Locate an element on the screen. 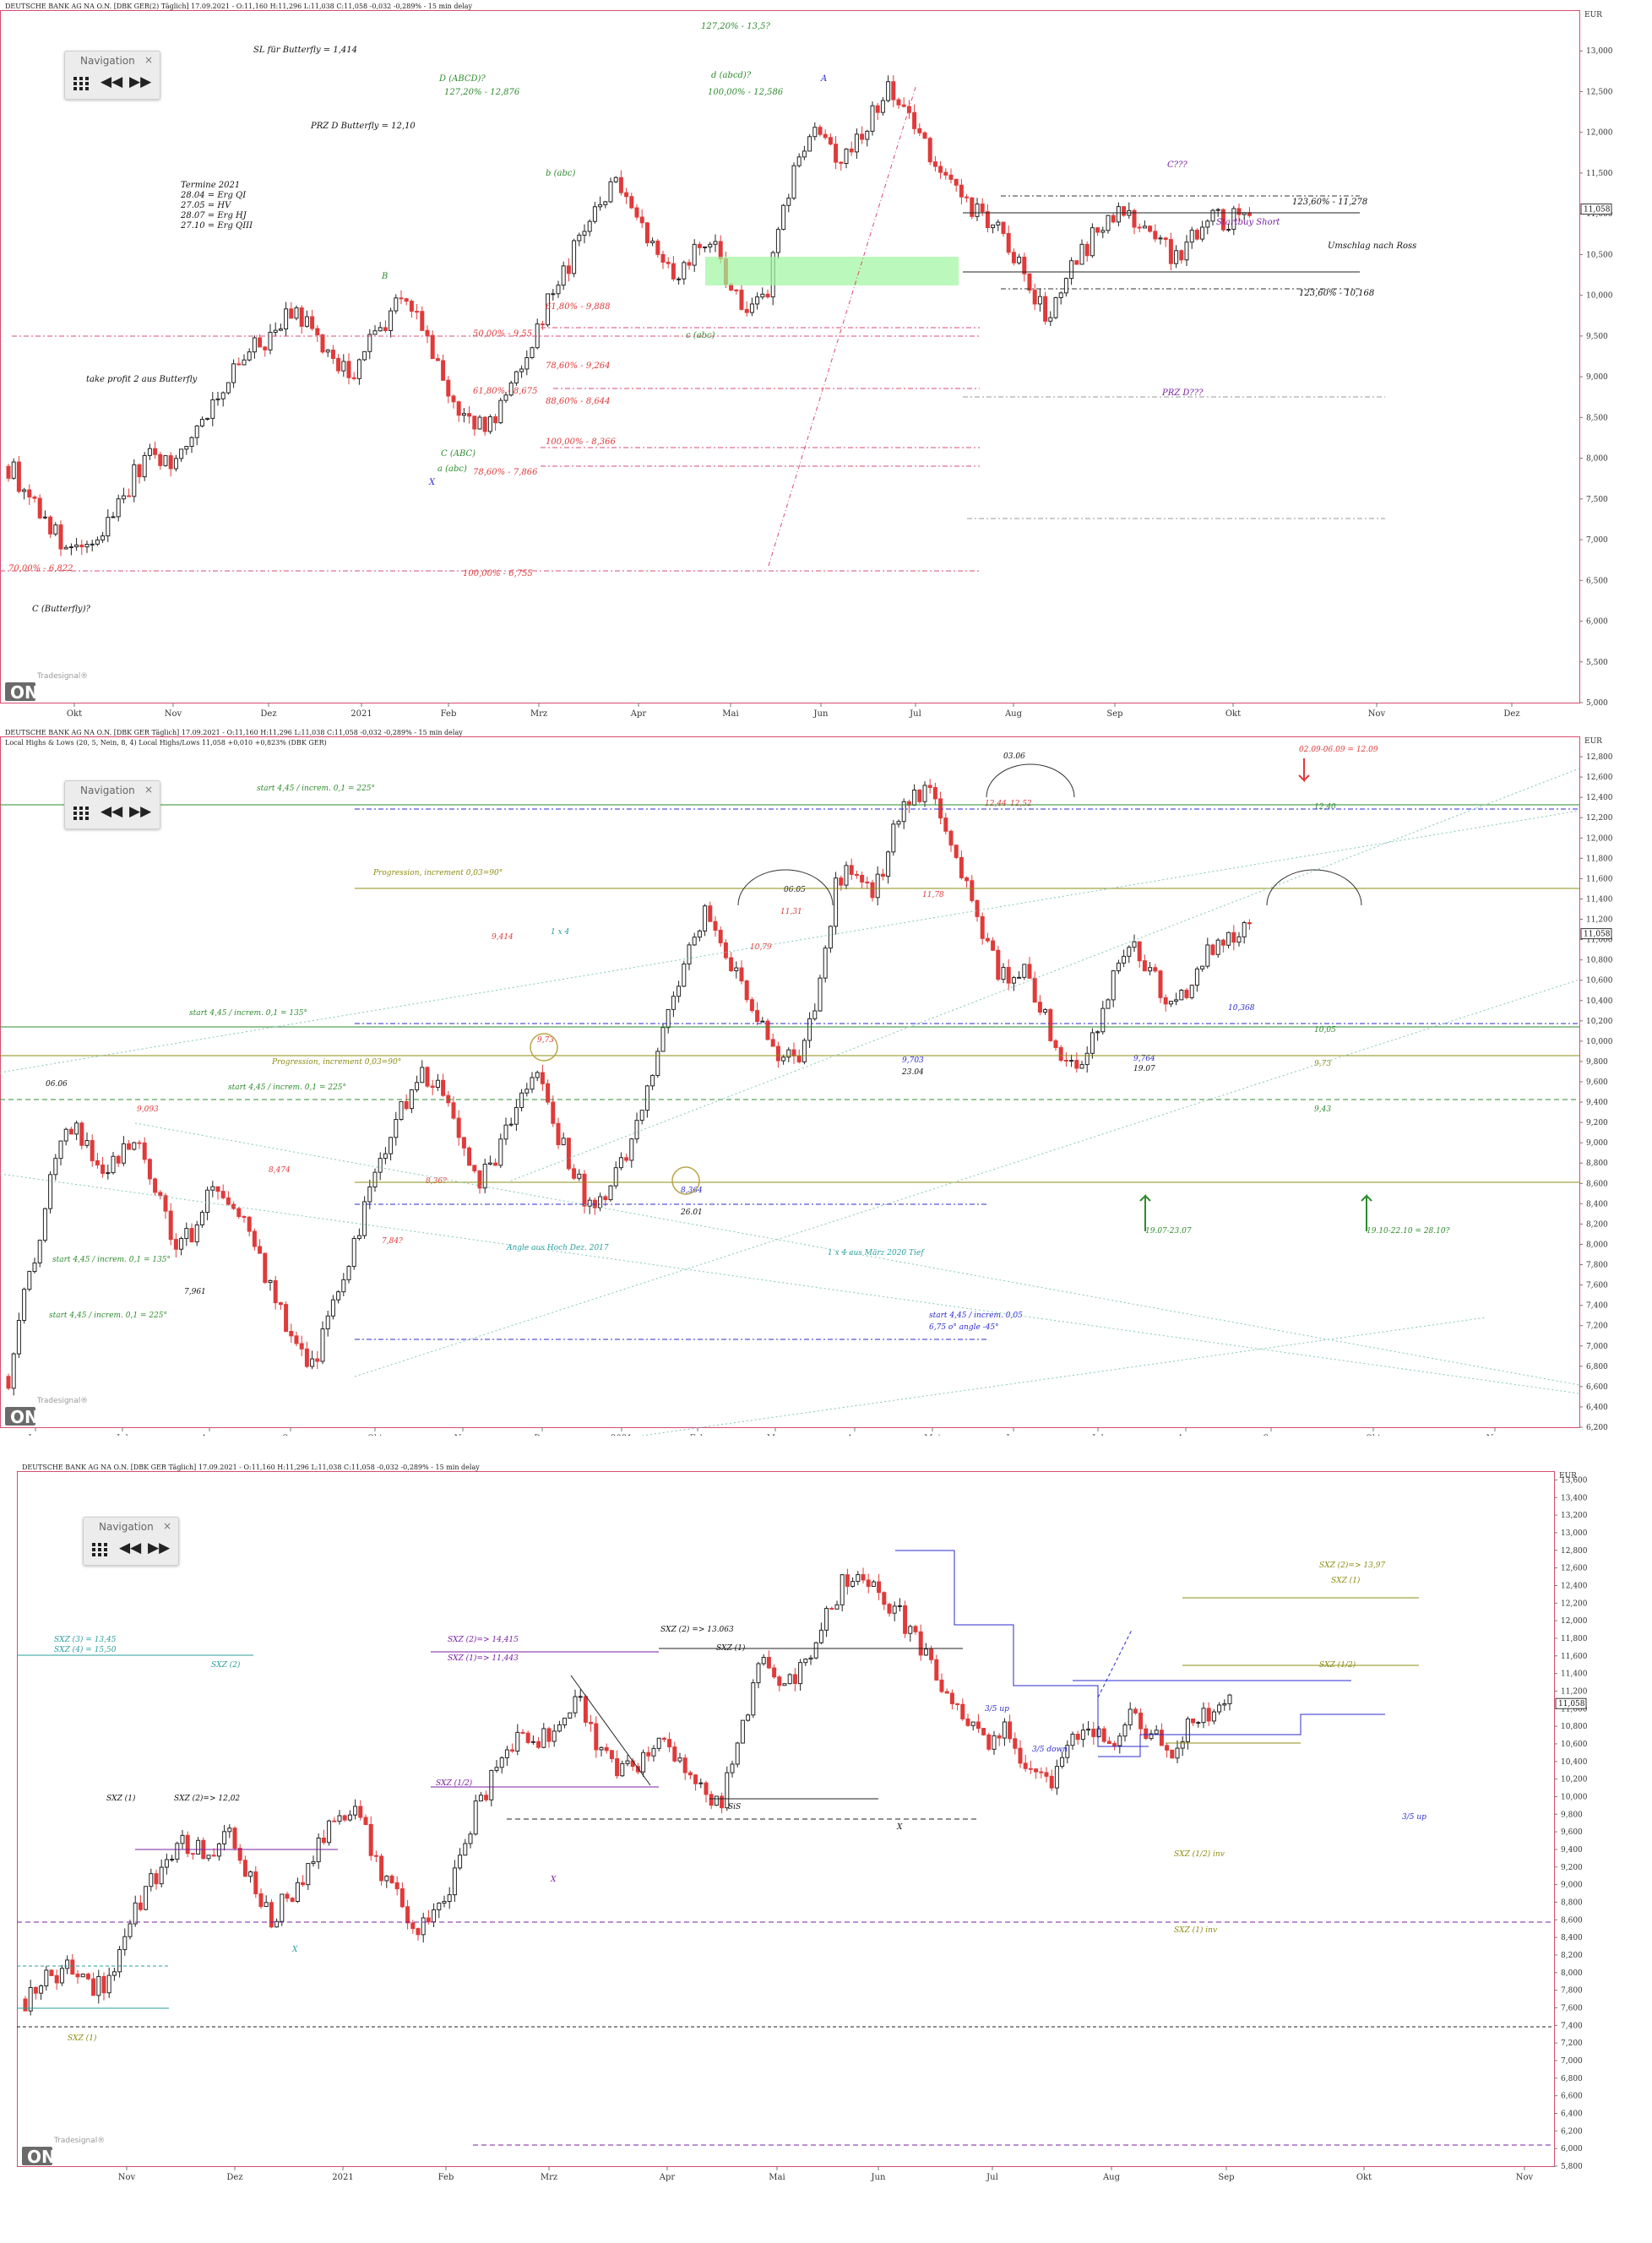  y-tick-label: 9,600 is located at coordinates (1572, 1832).